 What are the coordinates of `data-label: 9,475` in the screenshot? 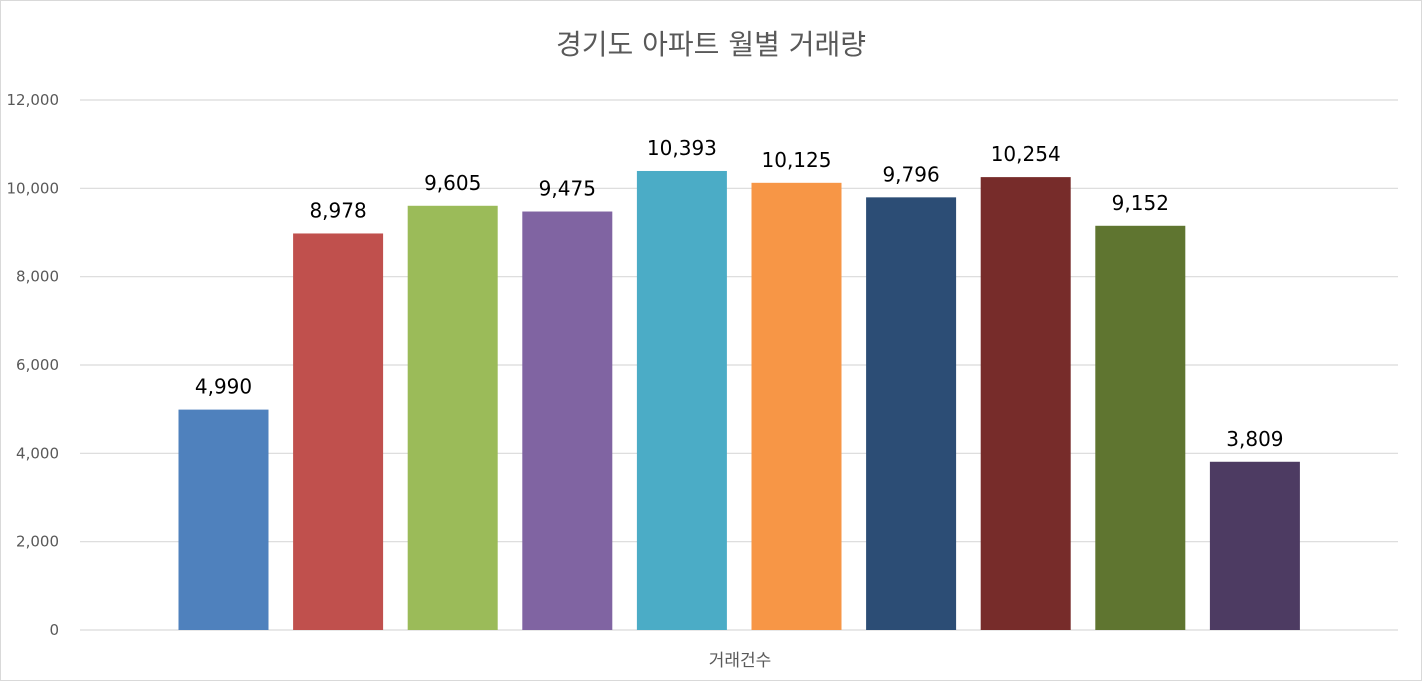 It's located at (567, 189).